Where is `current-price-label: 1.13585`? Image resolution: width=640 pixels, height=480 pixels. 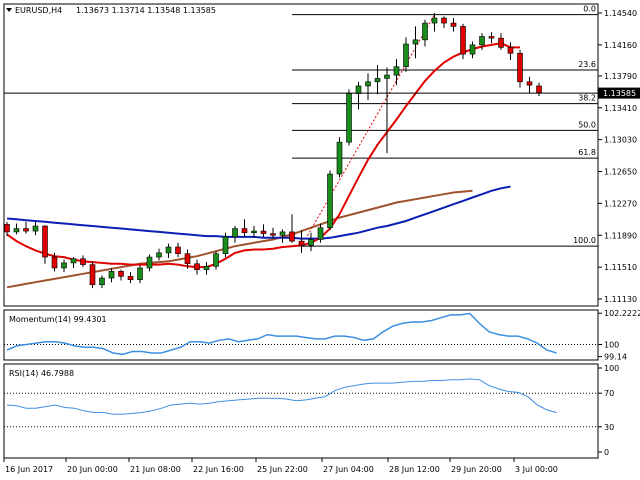 current-price-label: 1.13585 is located at coordinates (619, 93).